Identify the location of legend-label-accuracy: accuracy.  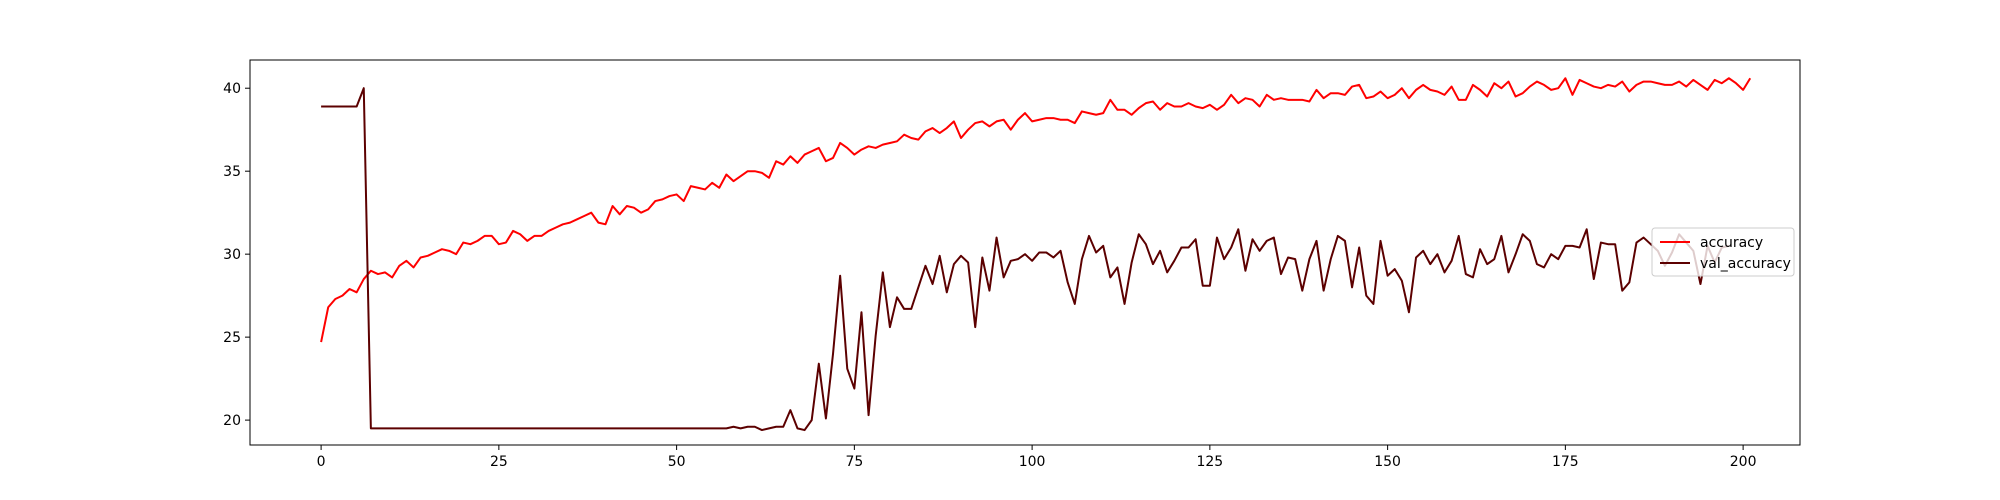
(1731, 243).